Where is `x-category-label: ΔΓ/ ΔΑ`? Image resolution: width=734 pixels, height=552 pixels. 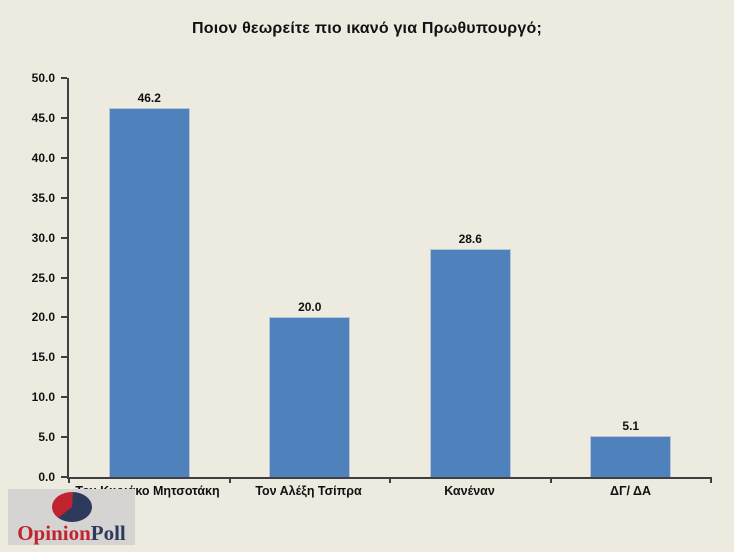
x-category-label: ΔΓ/ ΔΑ is located at coordinates (630, 491).